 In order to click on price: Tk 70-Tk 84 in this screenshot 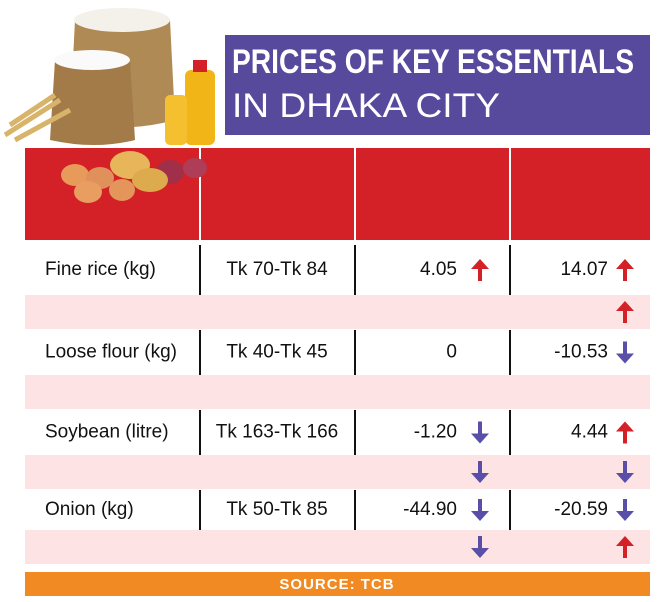, I will do `click(277, 269)`.